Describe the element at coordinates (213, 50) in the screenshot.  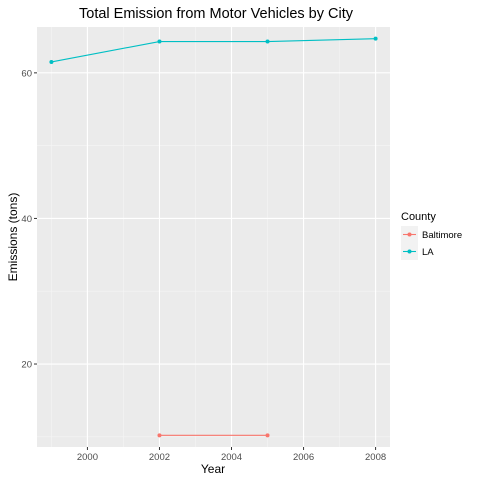
I see `series-line-la` at that location.